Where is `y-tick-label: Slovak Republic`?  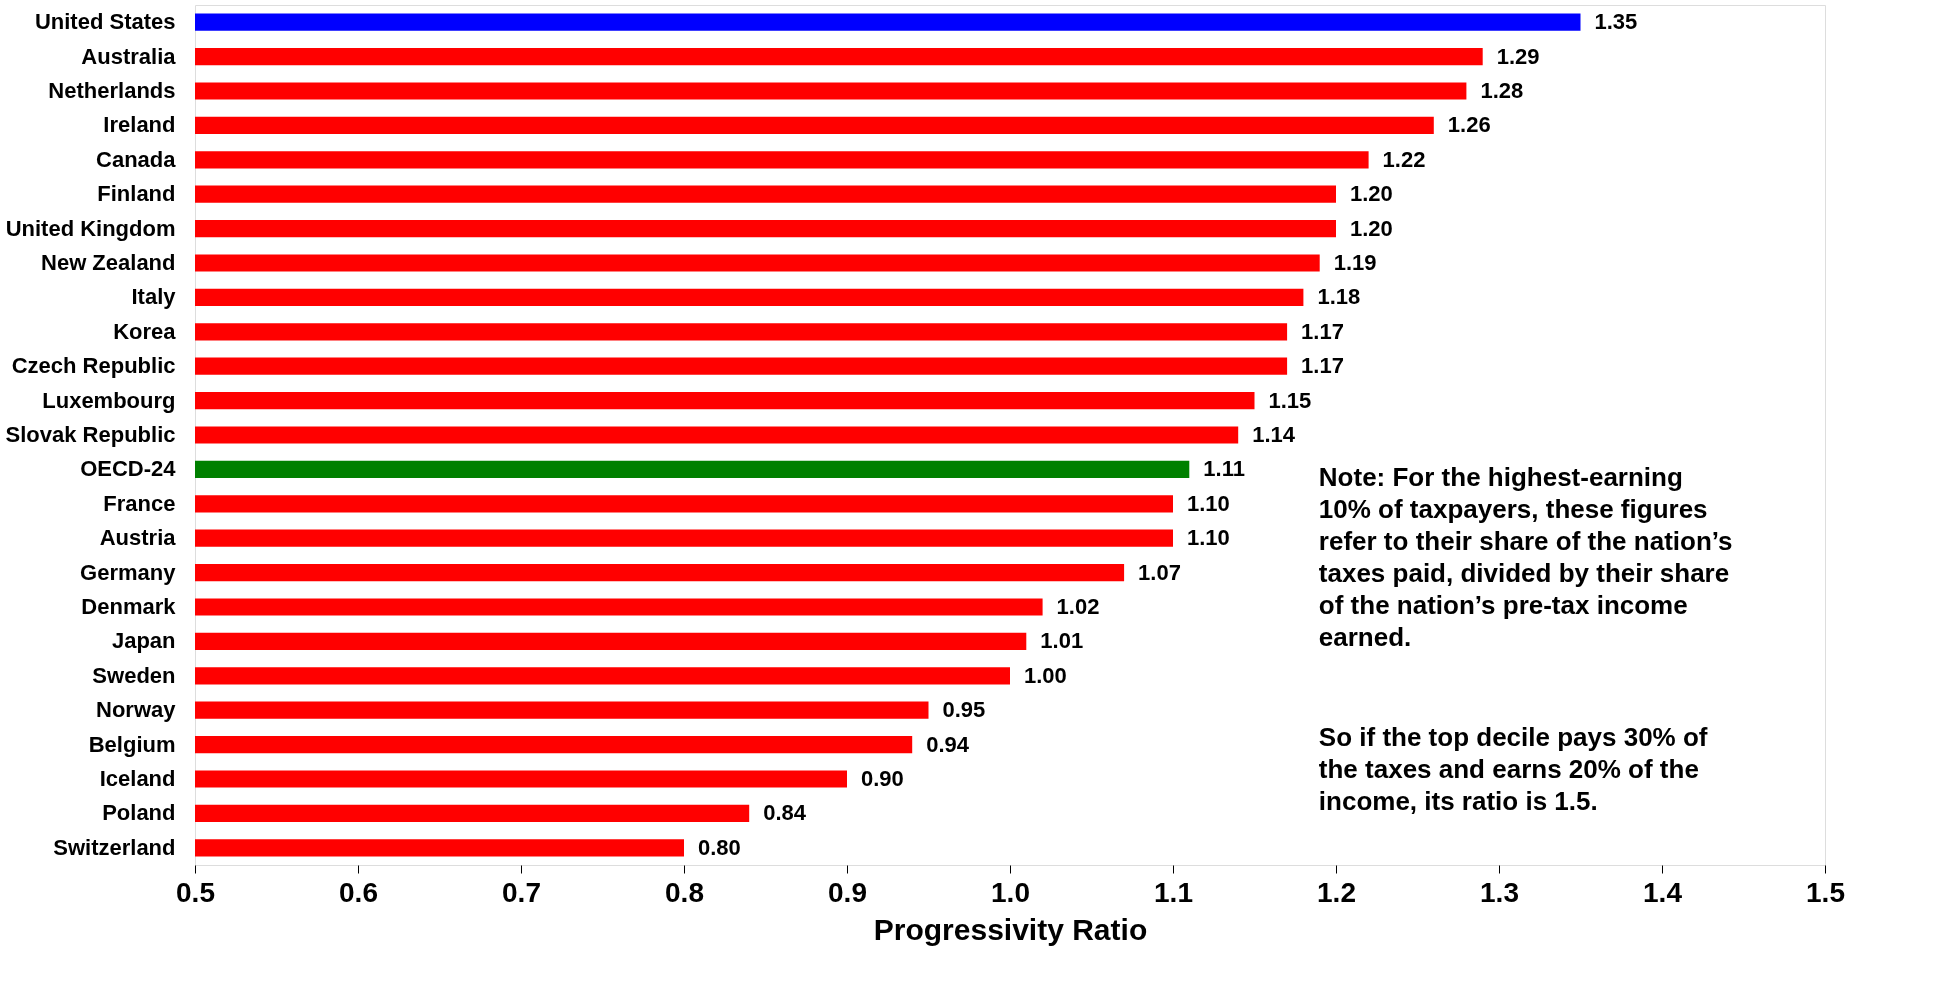 y-tick-label: Slovak Republic is located at coordinates (90, 434).